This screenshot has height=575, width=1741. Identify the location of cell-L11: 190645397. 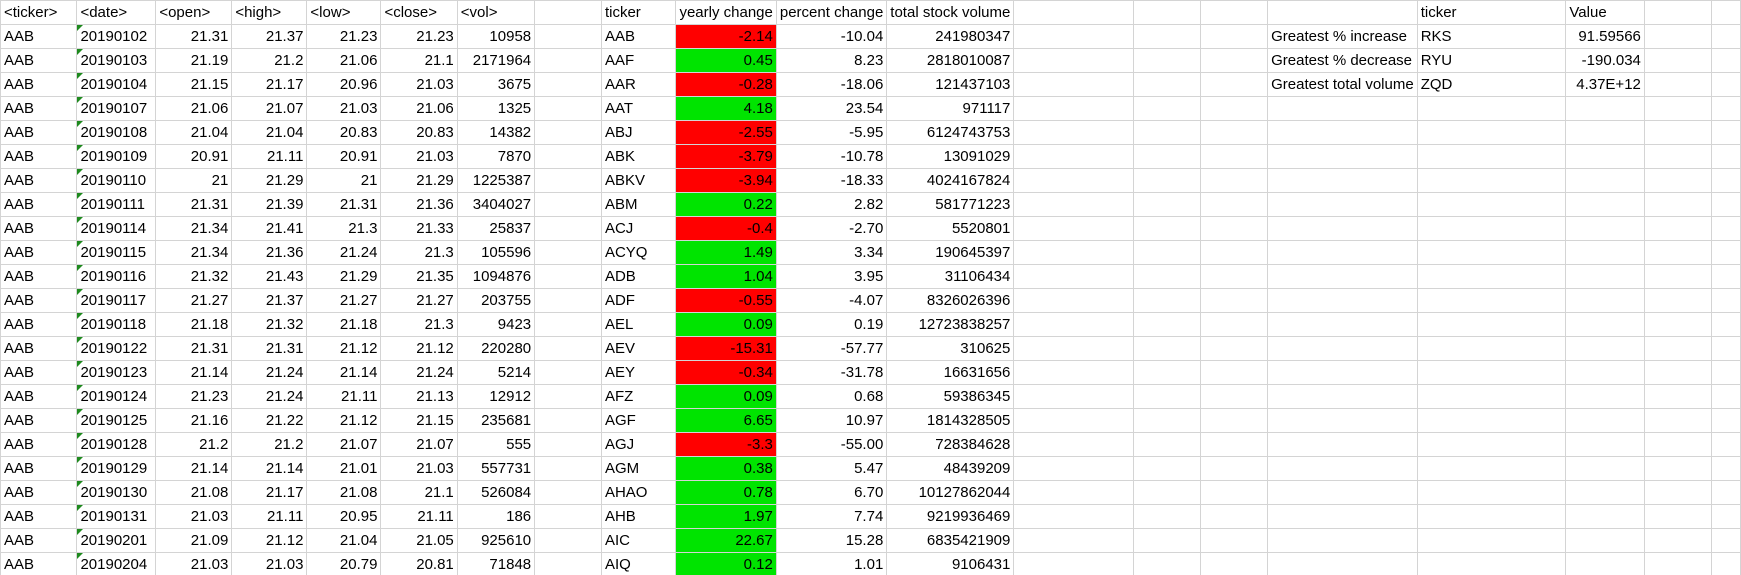
(950, 252).